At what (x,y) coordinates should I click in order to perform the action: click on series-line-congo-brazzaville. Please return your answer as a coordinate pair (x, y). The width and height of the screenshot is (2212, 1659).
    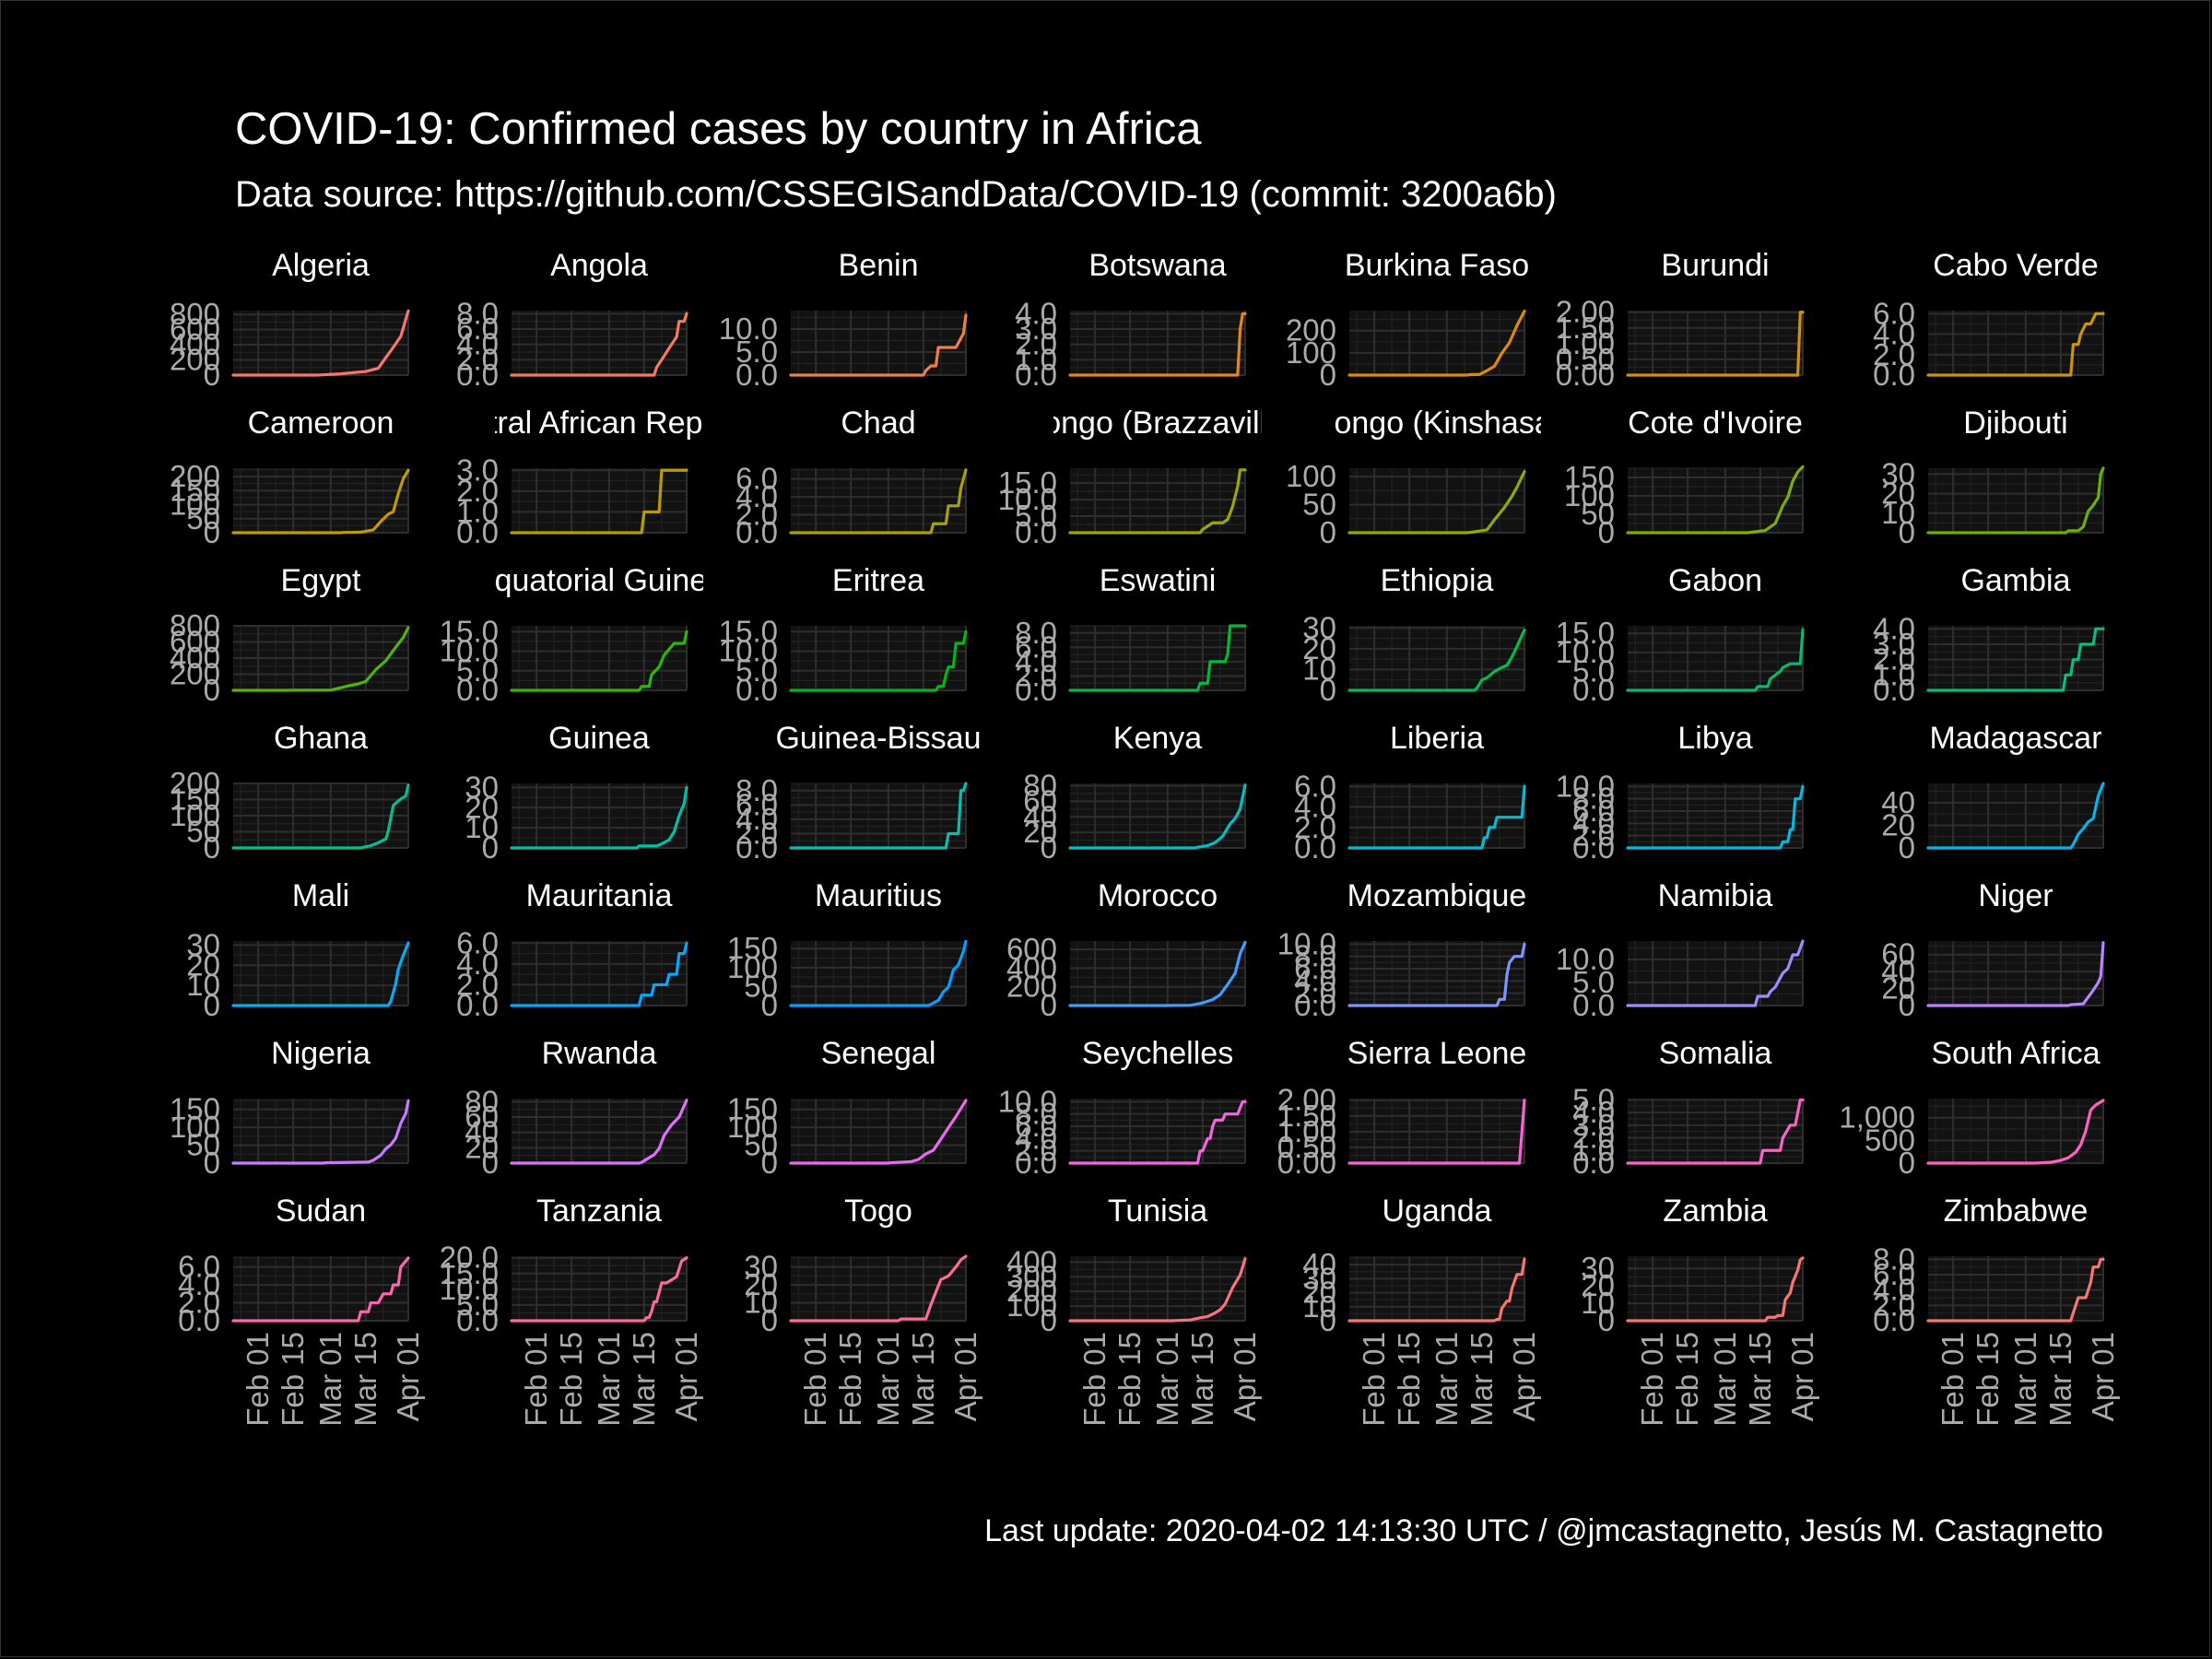
    Looking at the image, I should click on (1157, 501).